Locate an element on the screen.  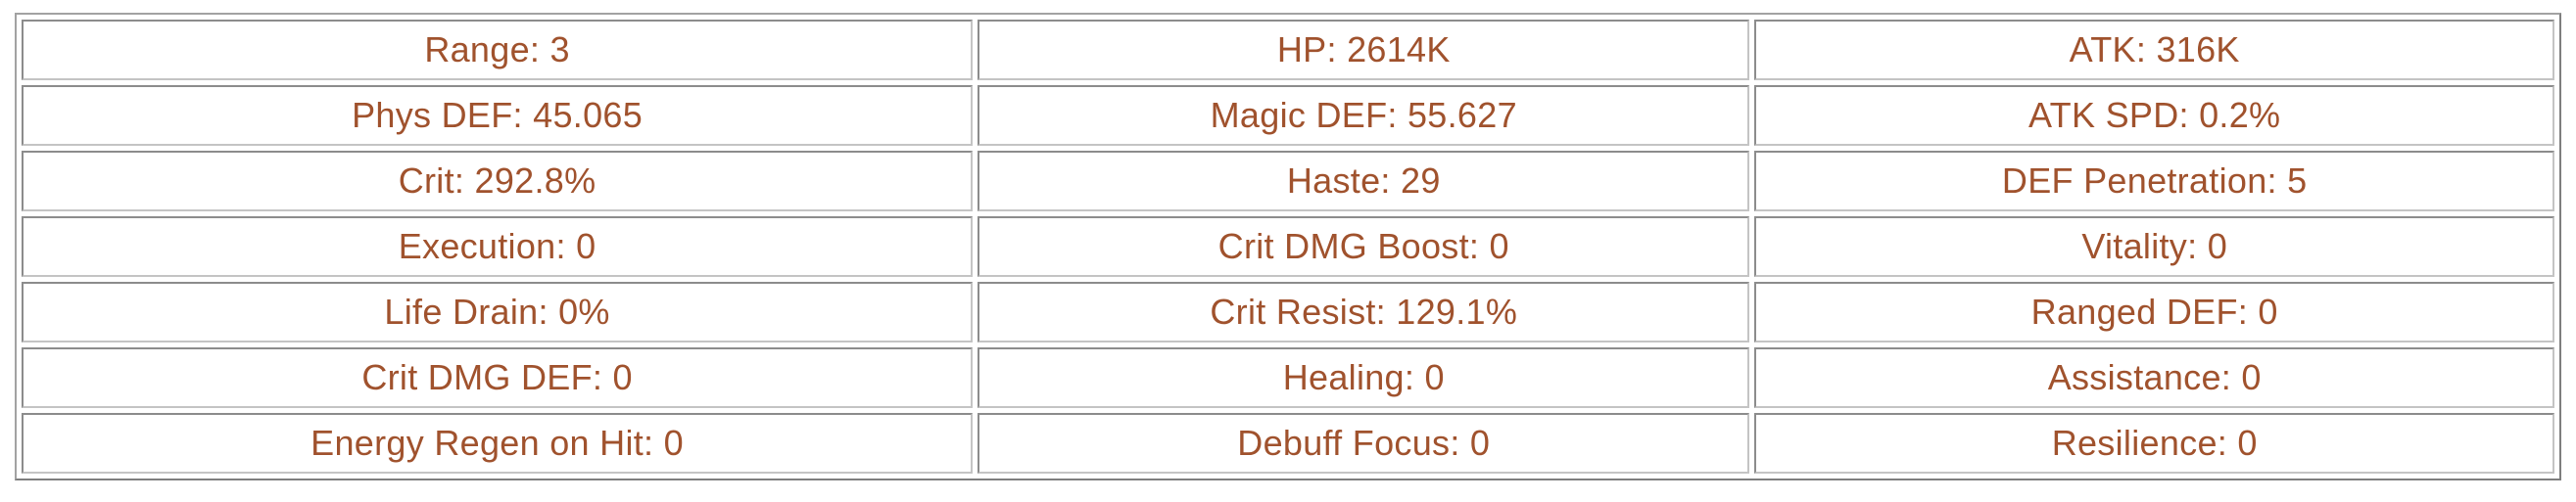
stat-cell-energy-regen-on-hit: Energy Regen on Hit: 0 is located at coordinates (498, 443).